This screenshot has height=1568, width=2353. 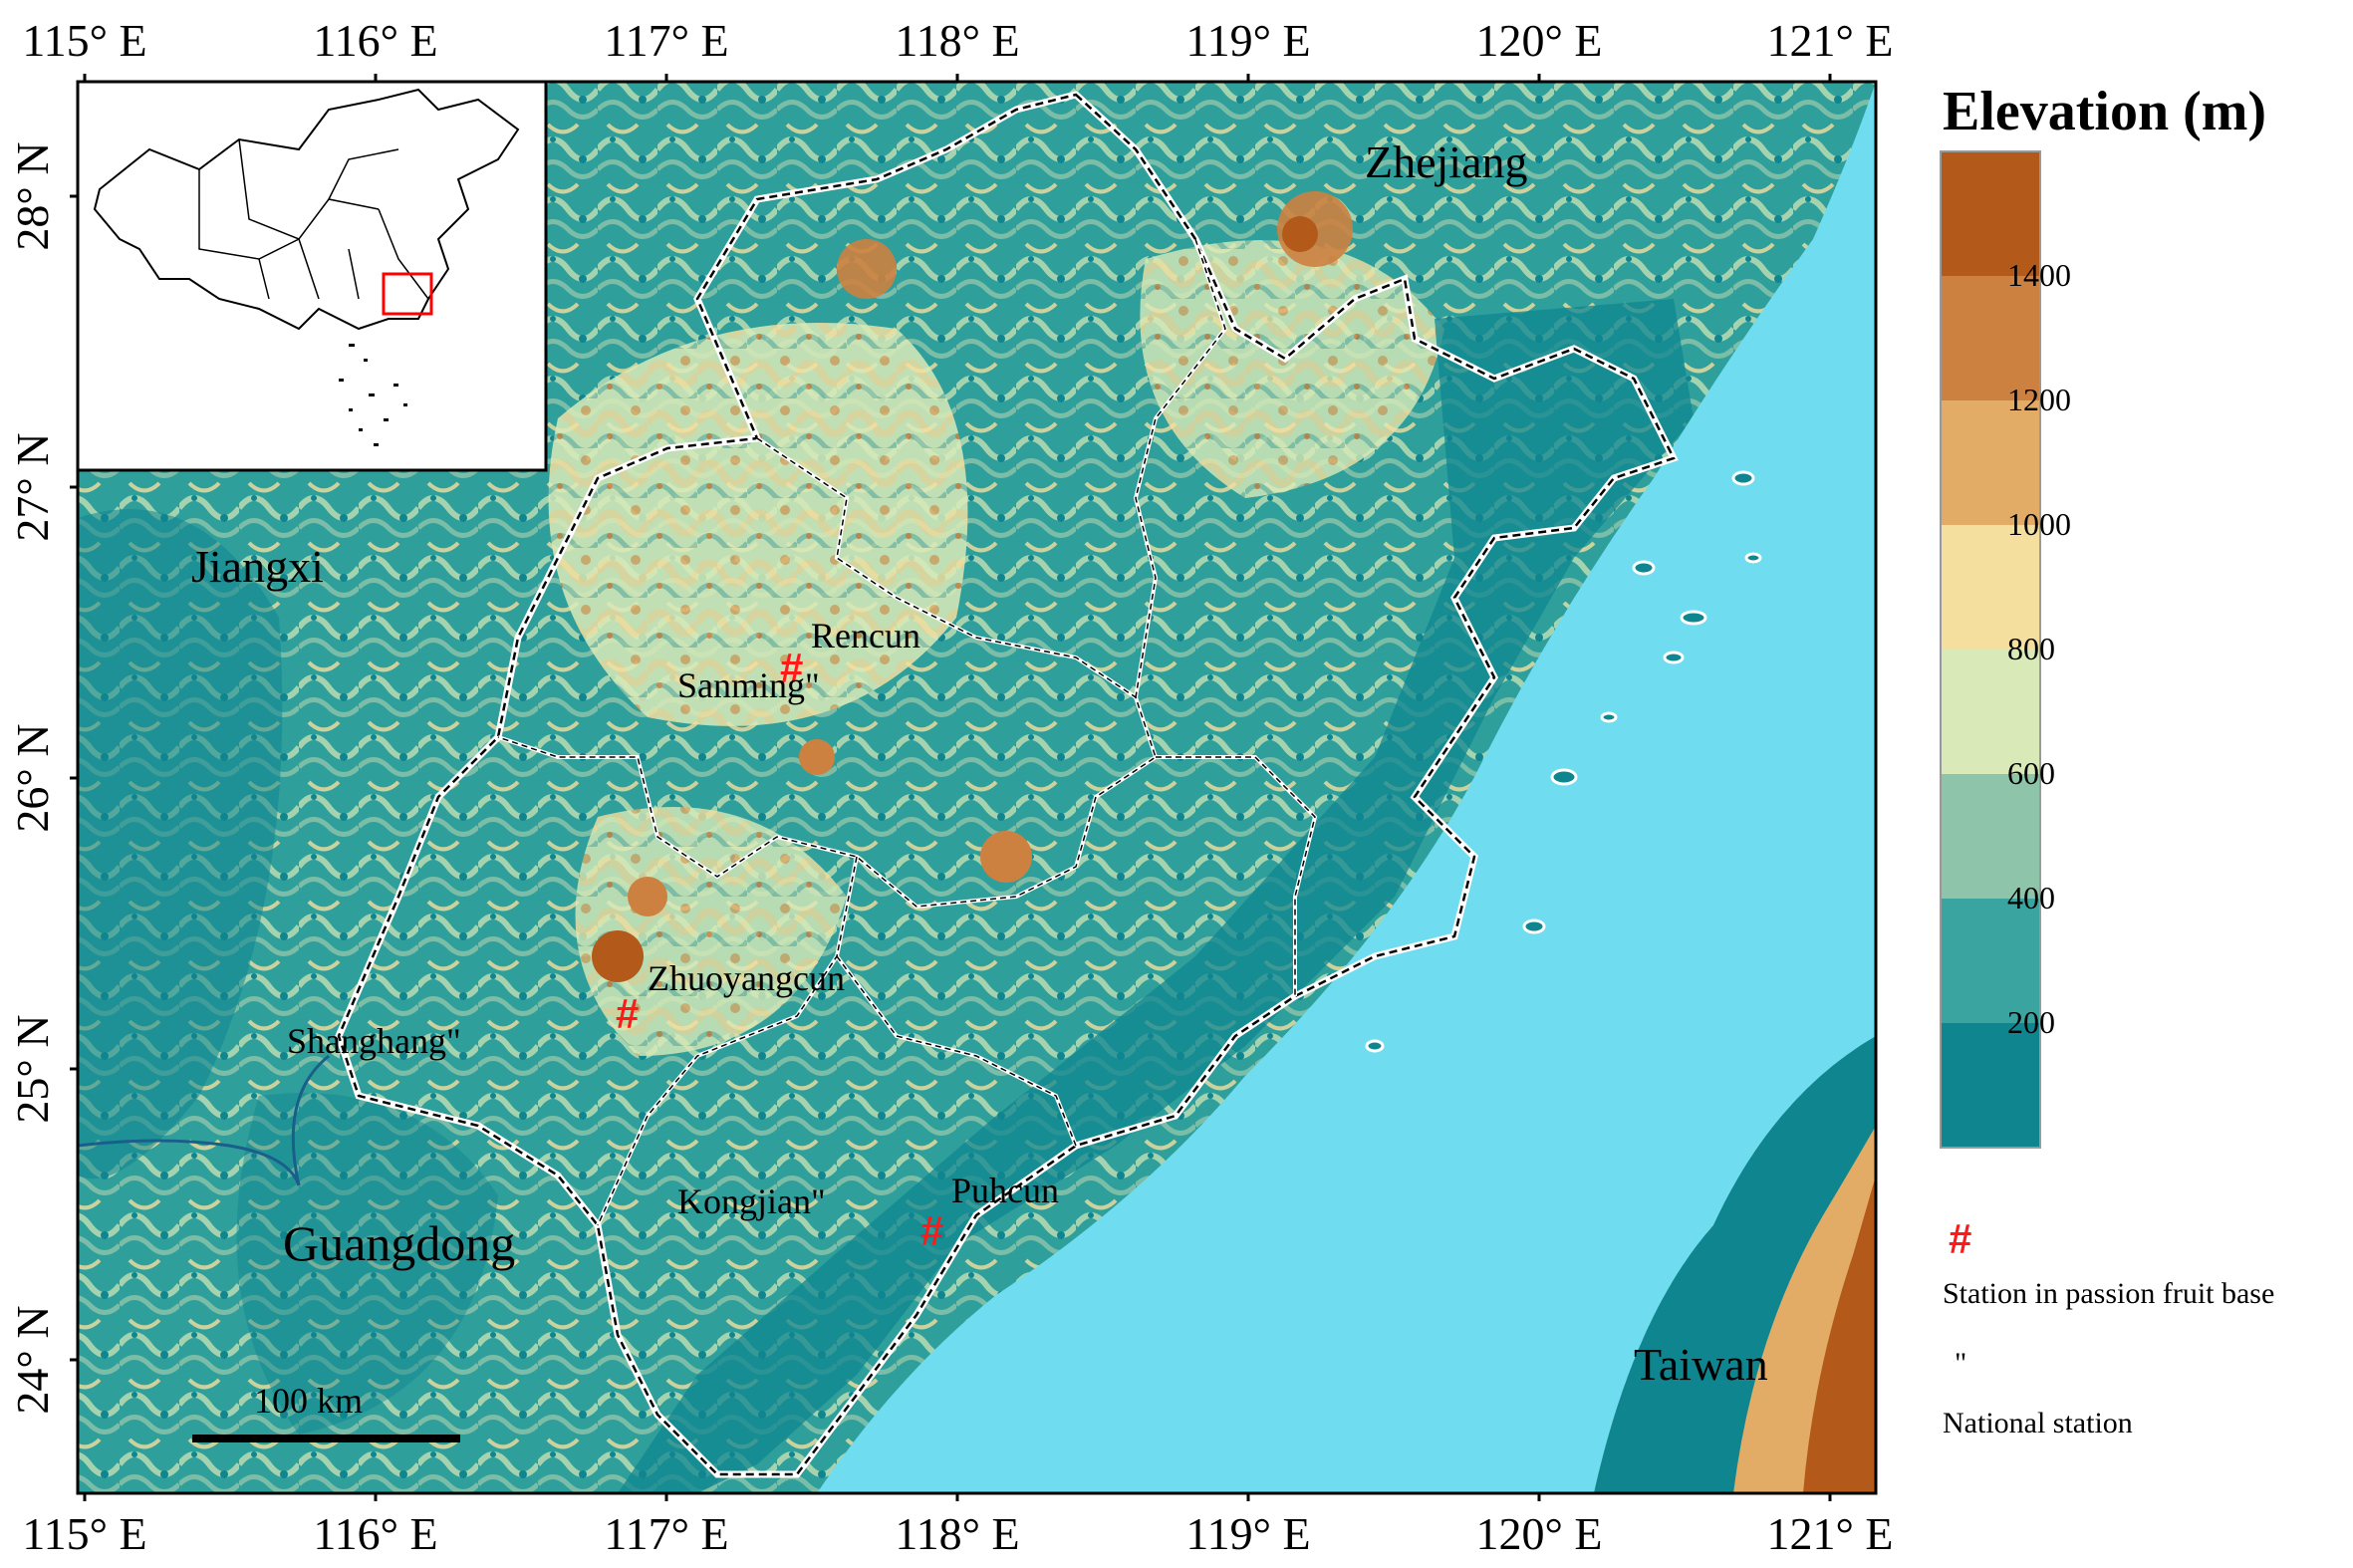 What do you see at coordinates (1961, 1363) in the screenshot?
I see `legend-national-symbol: "` at bounding box center [1961, 1363].